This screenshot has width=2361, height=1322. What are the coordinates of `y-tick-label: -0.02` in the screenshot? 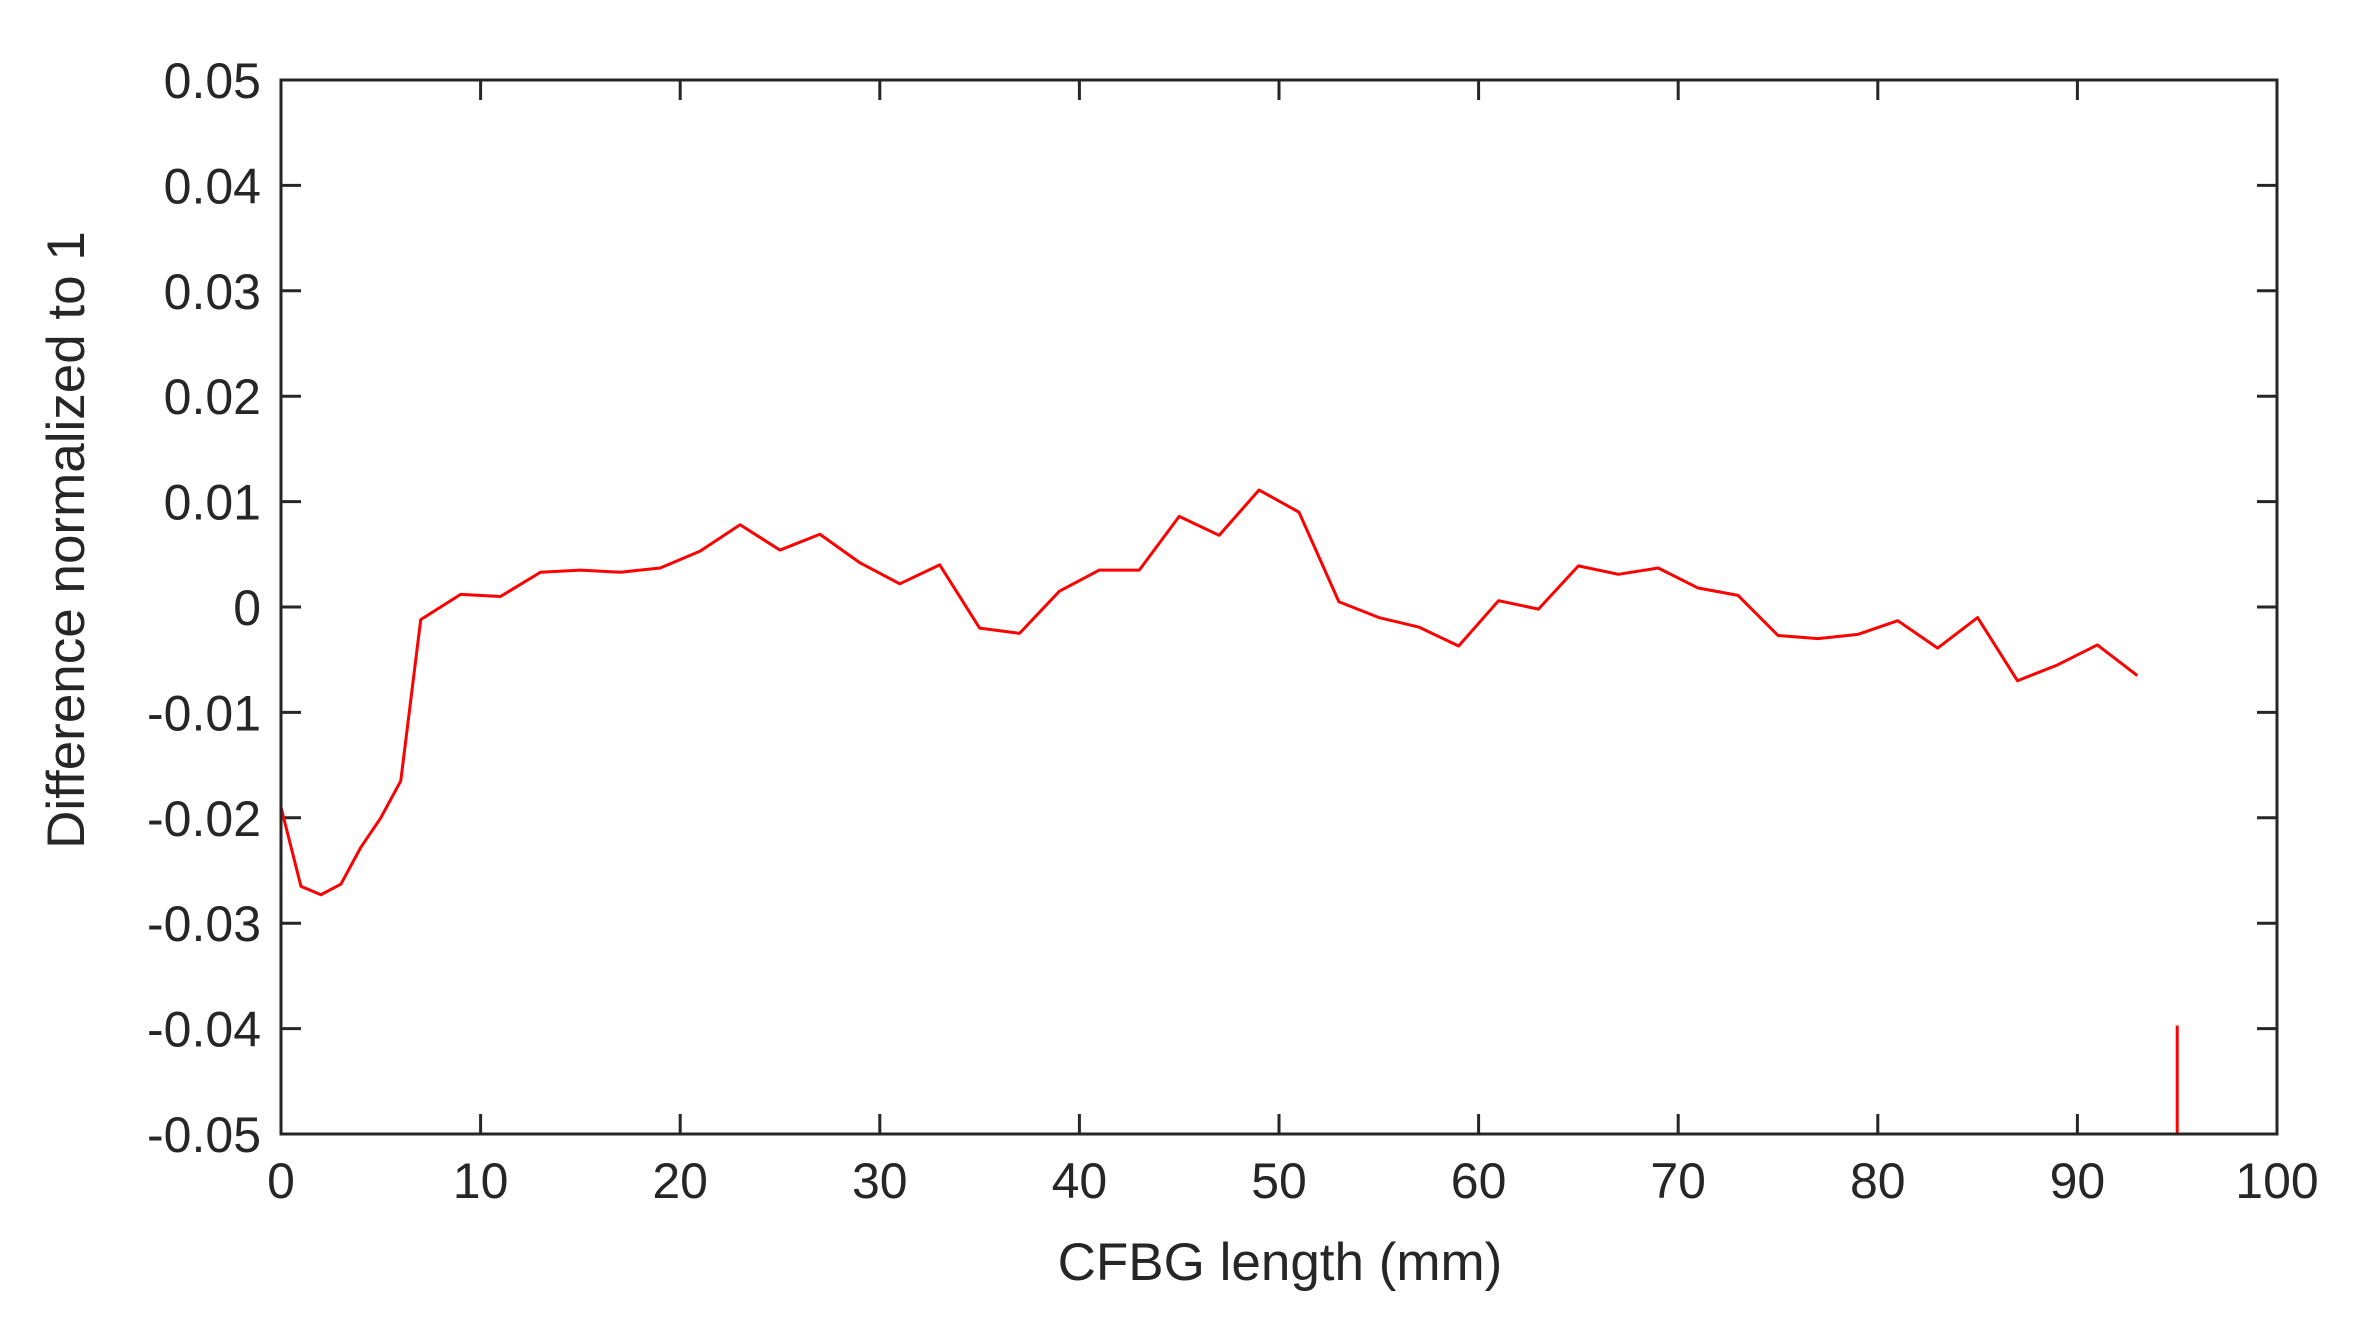 It's located at (204, 819).